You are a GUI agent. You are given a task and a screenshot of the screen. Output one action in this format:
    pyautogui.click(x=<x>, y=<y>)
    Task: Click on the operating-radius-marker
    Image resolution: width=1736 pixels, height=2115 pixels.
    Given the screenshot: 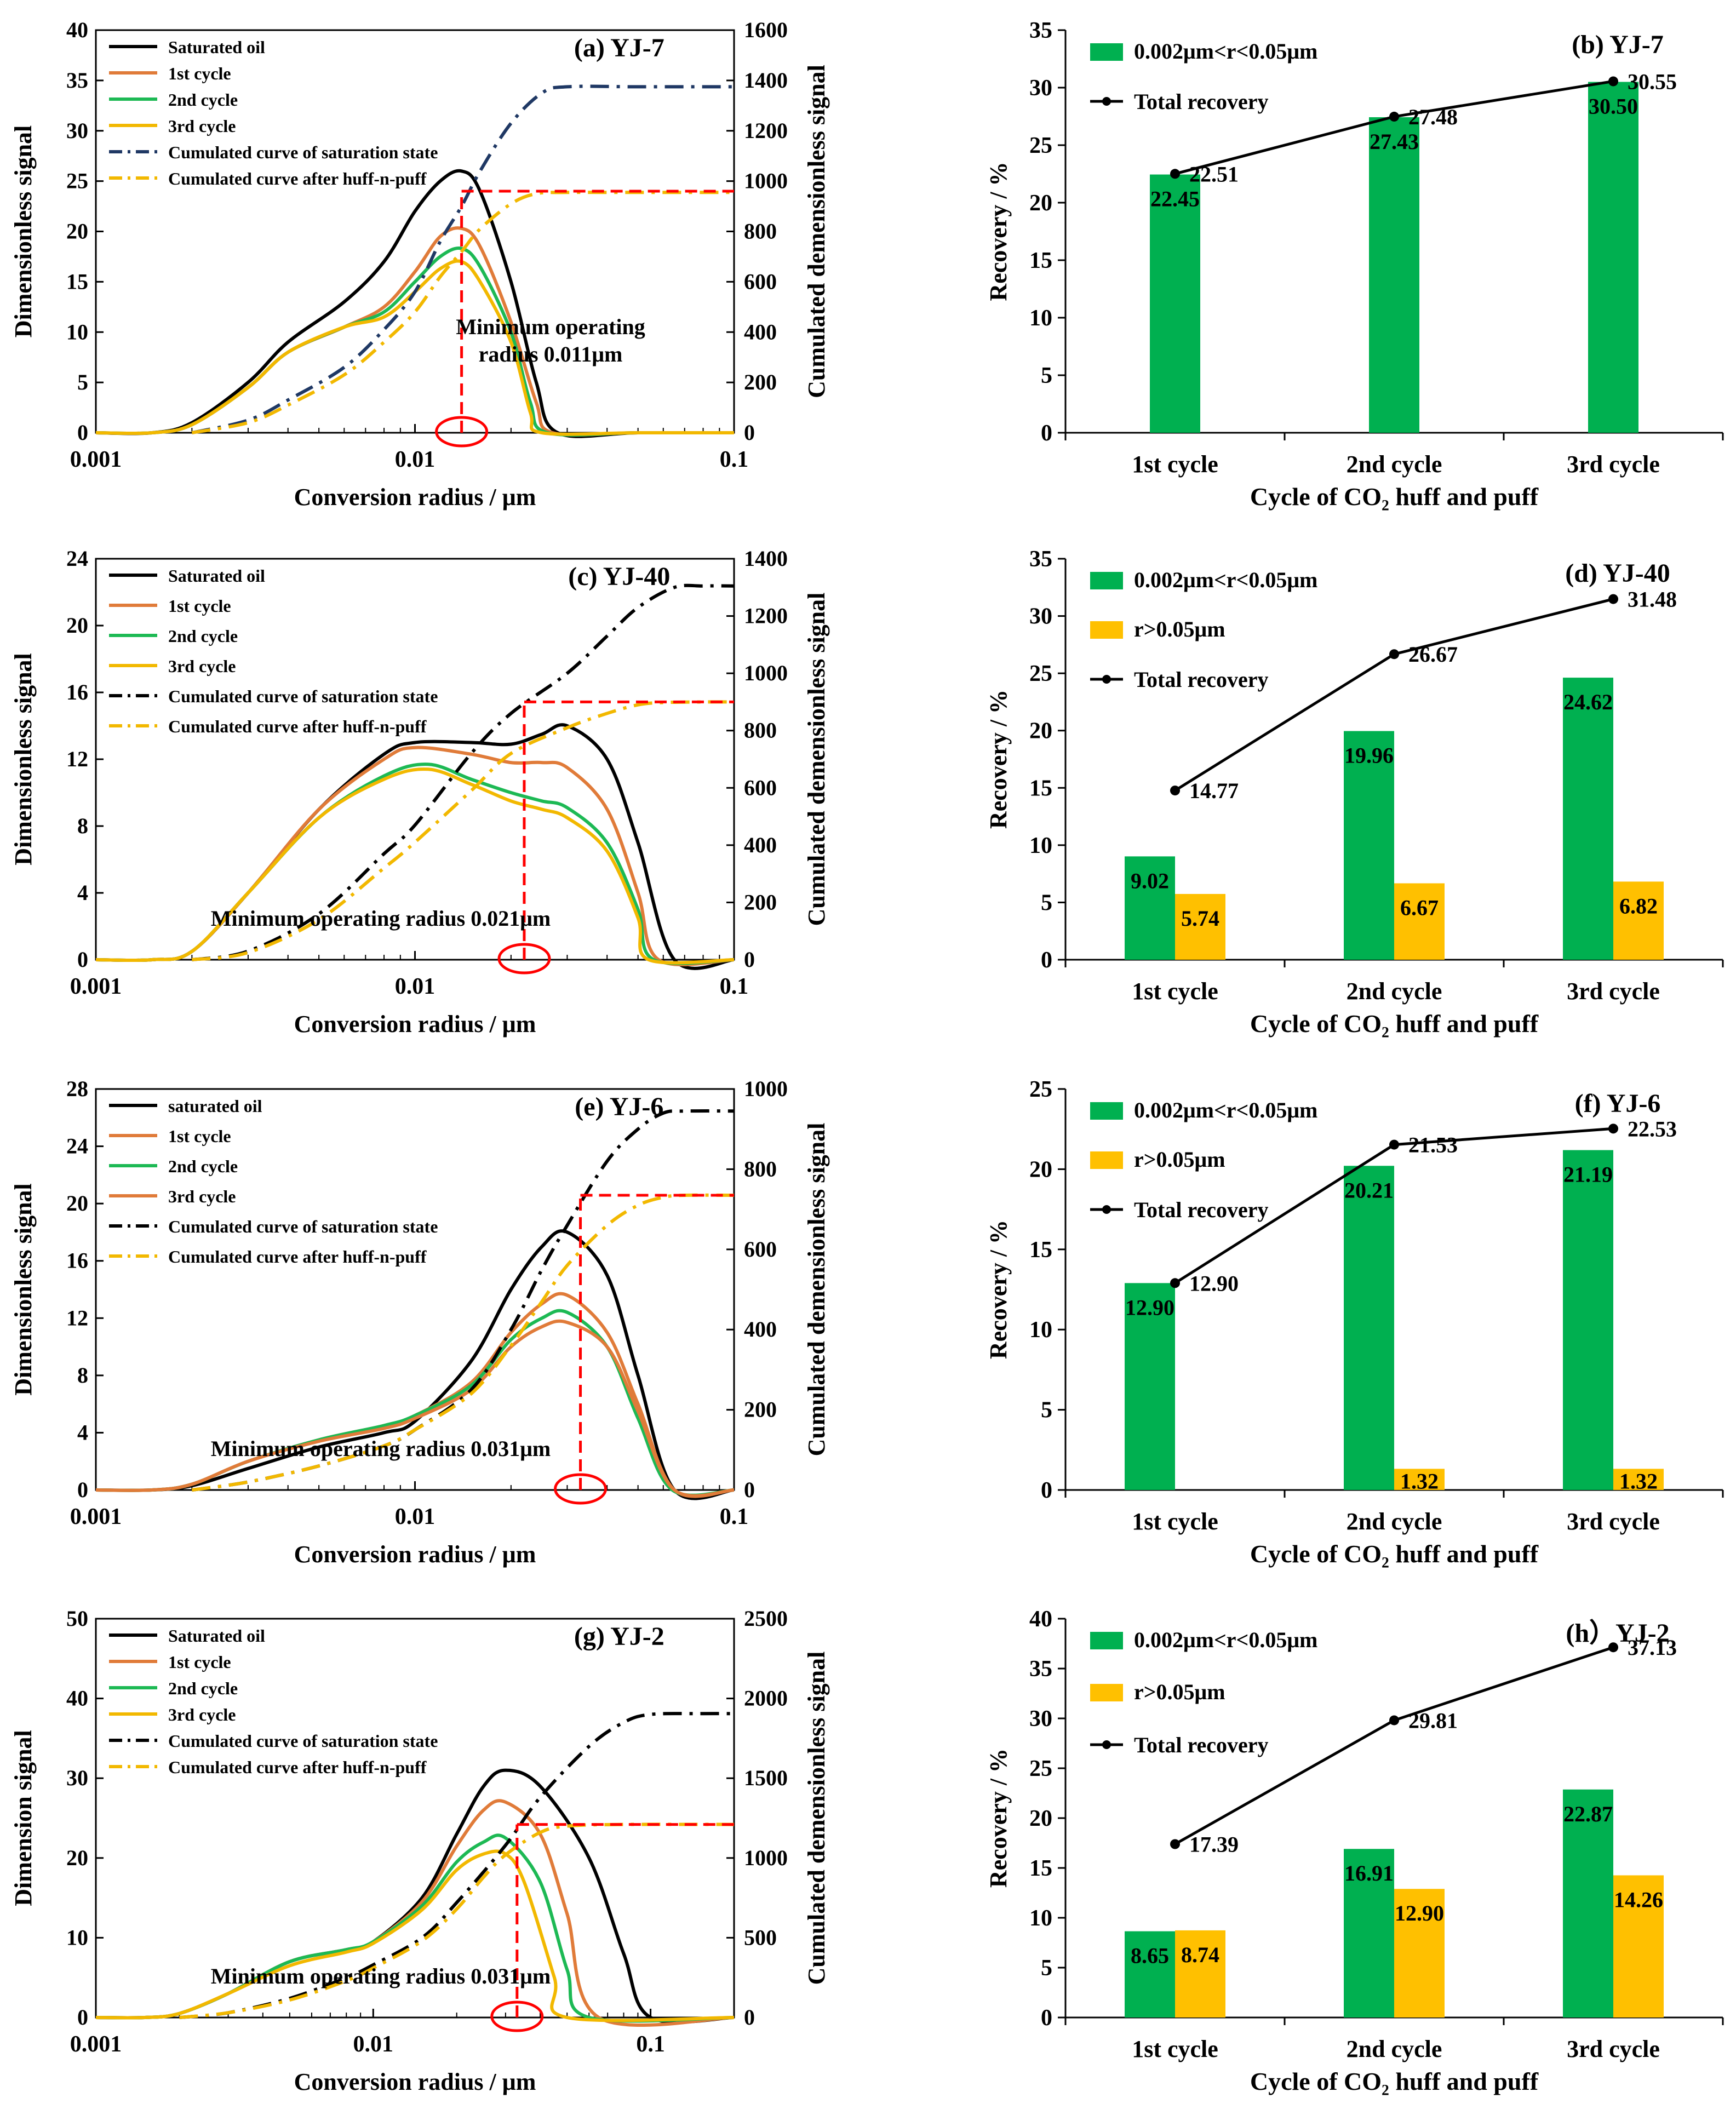 What is the action you would take?
    pyautogui.click(x=462, y=432)
    